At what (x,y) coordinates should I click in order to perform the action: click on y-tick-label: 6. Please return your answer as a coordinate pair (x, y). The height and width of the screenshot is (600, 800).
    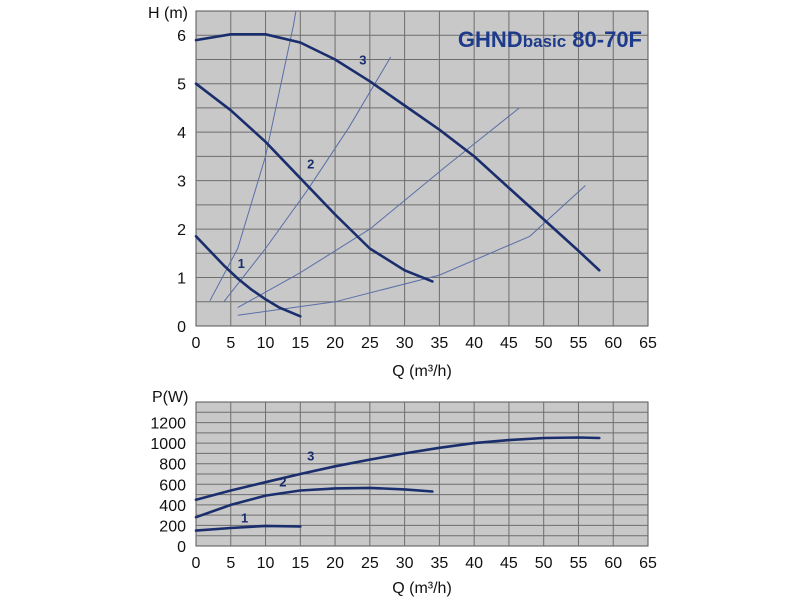
    Looking at the image, I should click on (181, 36).